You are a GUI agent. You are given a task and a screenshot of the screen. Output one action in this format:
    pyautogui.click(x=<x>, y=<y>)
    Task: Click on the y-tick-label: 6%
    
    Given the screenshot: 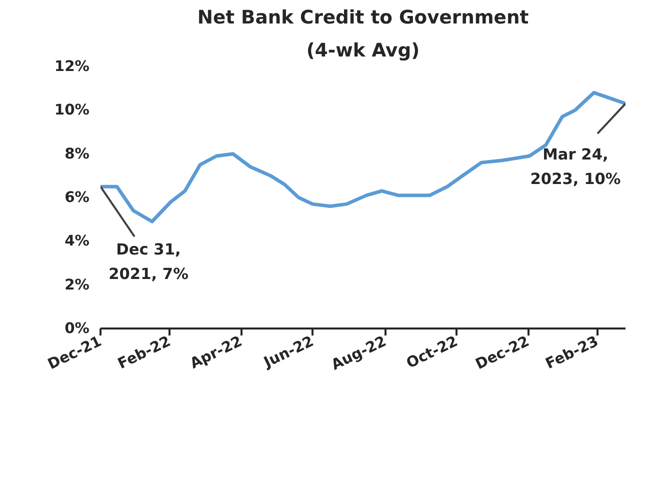 What is the action you would take?
    pyautogui.click(x=77, y=197)
    